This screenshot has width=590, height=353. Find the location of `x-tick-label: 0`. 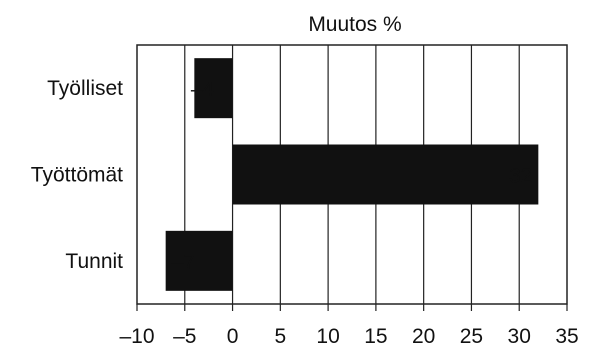

x-tick-label: 0 is located at coordinates (233, 336).